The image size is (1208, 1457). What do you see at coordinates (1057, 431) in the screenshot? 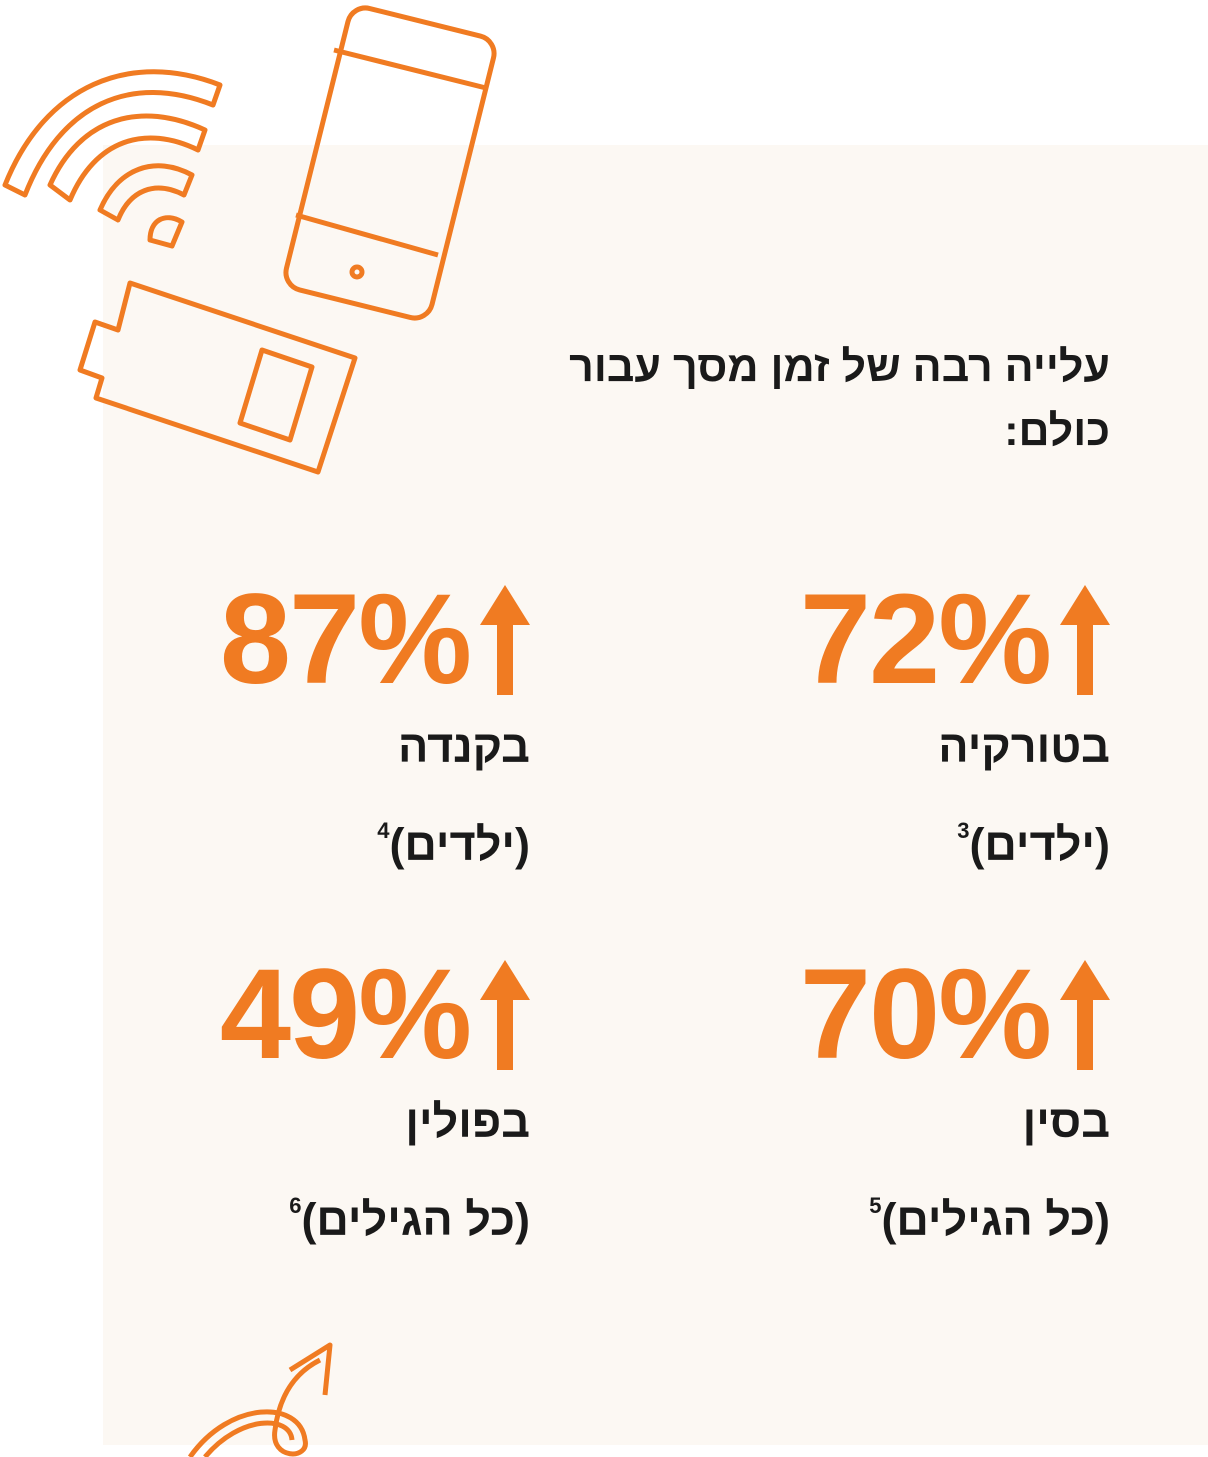
I see `heading-line: כולם:` at bounding box center [1057, 431].